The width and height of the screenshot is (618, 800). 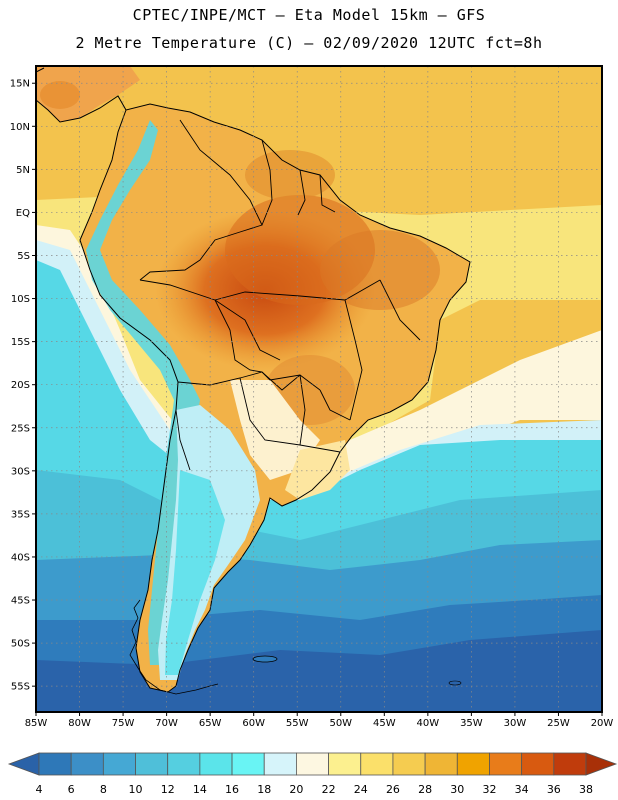 What do you see at coordinates (166, 723) in the screenshot?
I see `lon-tick-label: 70W` at bounding box center [166, 723].